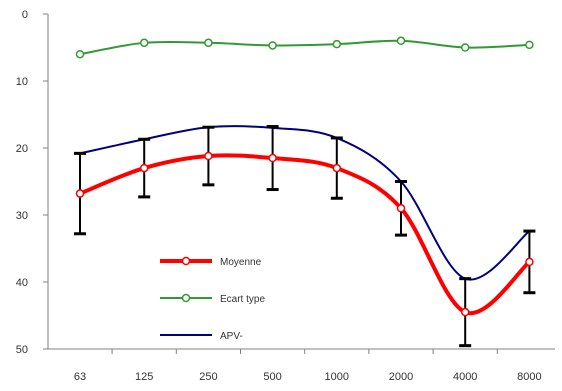 The width and height of the screenshot is (562, 391). What do you see at coordinates (22, 82) in the screenshot?
I see `y-tick-label: 10` at bounding box center [22, 82].